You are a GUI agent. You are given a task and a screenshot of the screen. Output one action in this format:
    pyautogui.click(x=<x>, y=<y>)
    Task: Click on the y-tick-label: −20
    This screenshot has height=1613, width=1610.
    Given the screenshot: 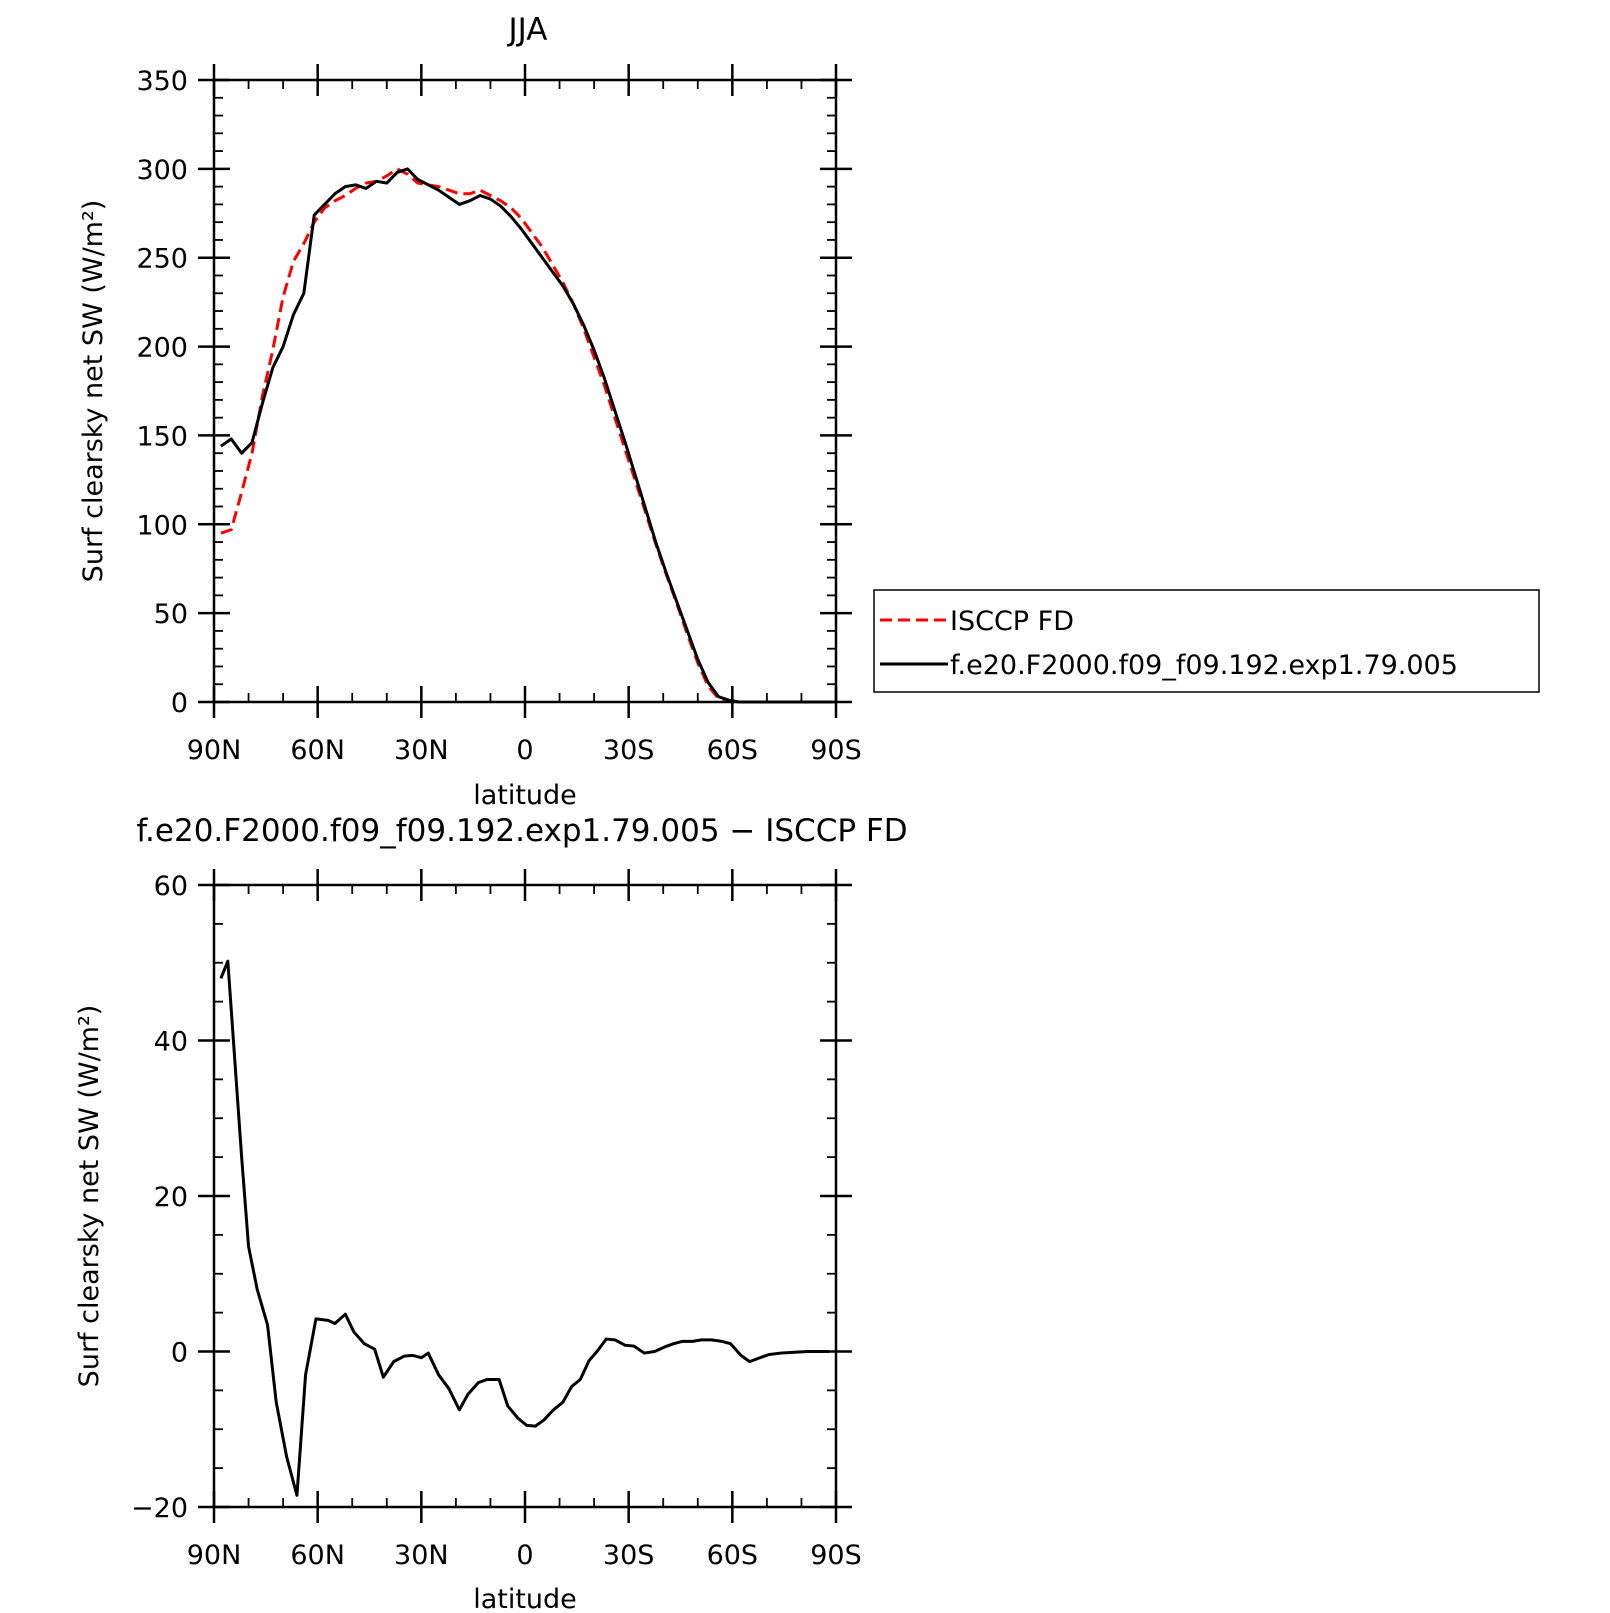 What is the action you would take?
    pyautogui.click(x=159, y=1508)
    